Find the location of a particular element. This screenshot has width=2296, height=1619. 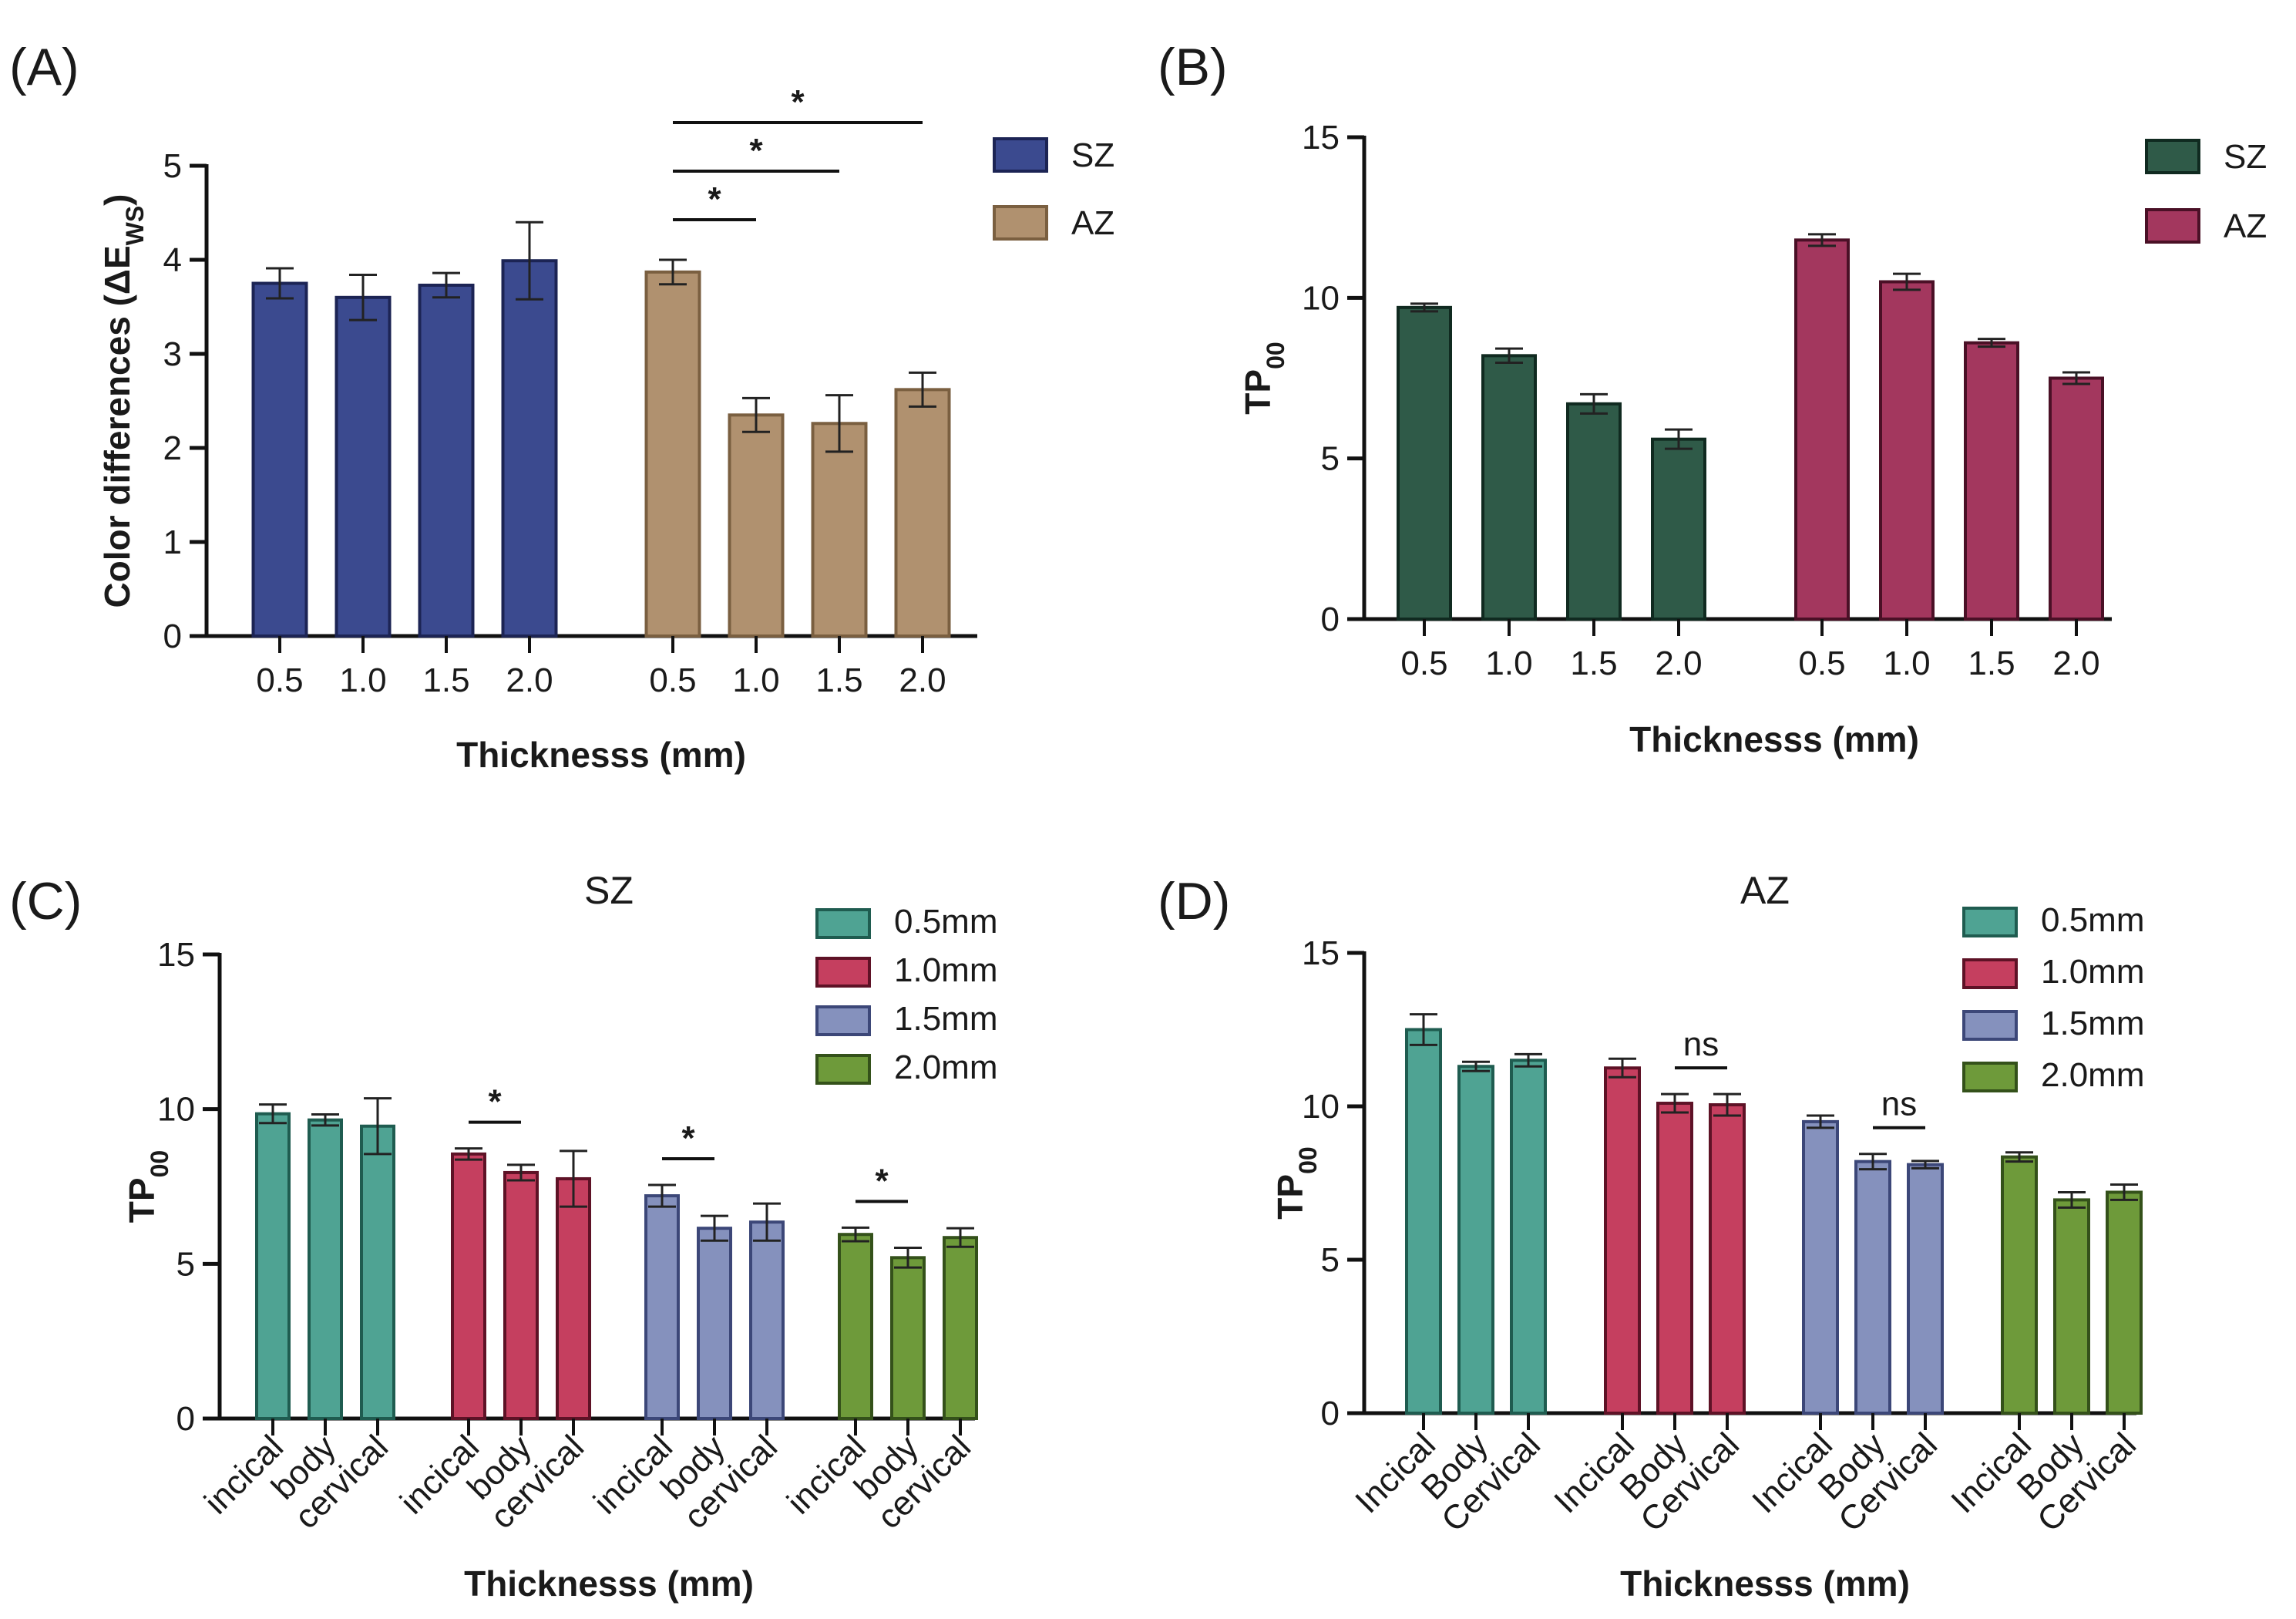

y-tick-label: 3 is located at coordinates (172, 354).